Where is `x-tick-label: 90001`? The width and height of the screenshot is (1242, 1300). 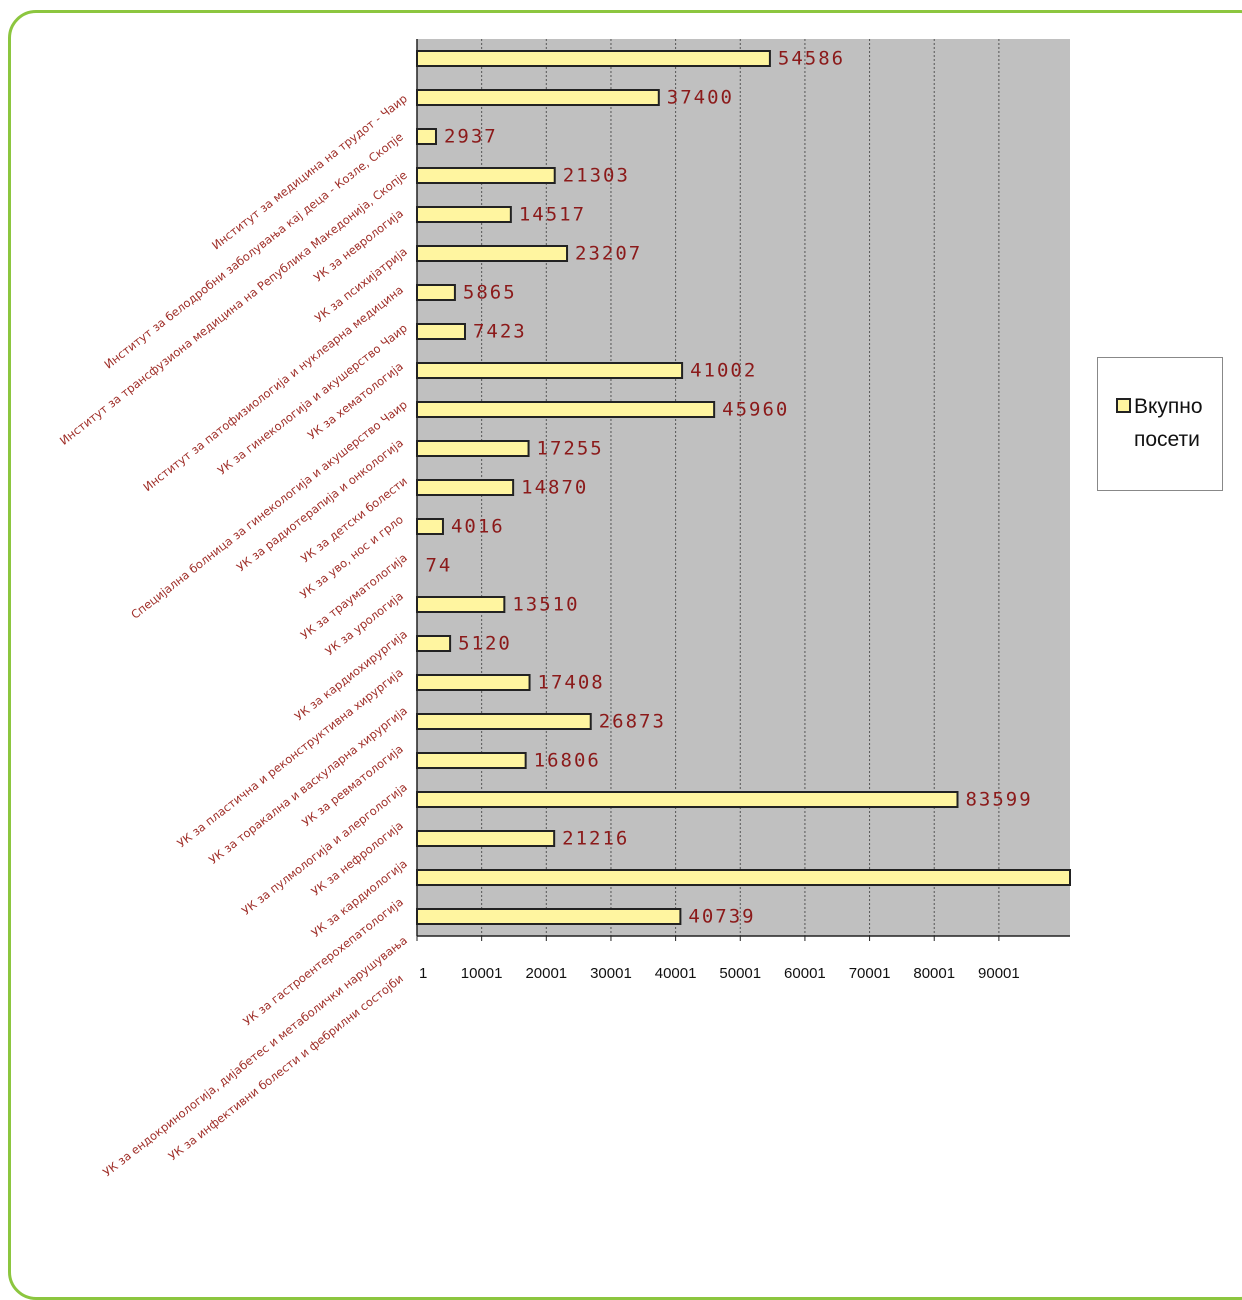 x-tick-label: 90001 is located at coordinates (999, 973).